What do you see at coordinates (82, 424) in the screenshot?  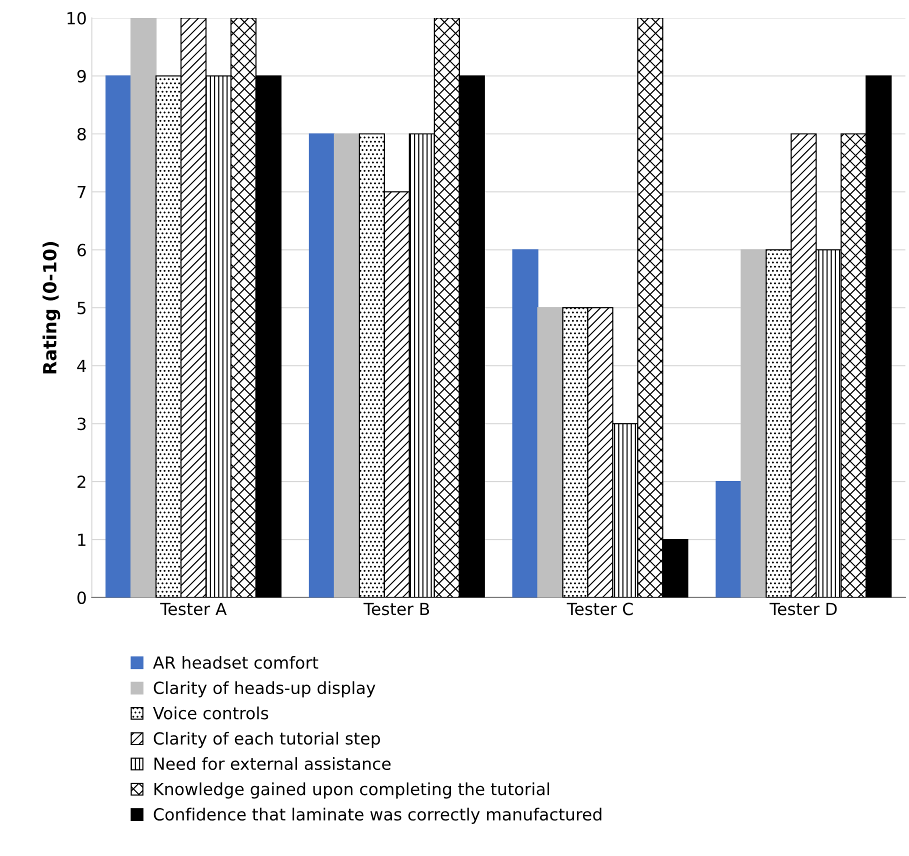 I see `y-tick-label: 3` at bounding box center [82, 424].